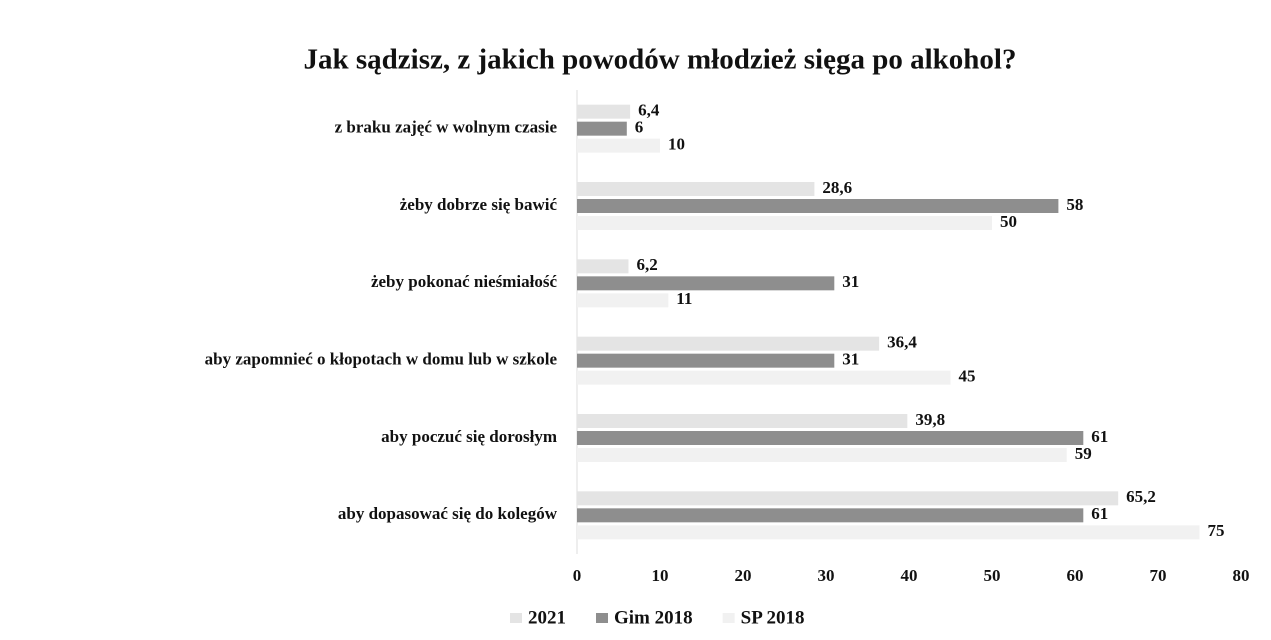 Image resolution: width=1271 pixels, height=640 pixels. Describe the element at coordinates (660, 575) in the screenshot. I see `x-tick-label: 10` at that location.